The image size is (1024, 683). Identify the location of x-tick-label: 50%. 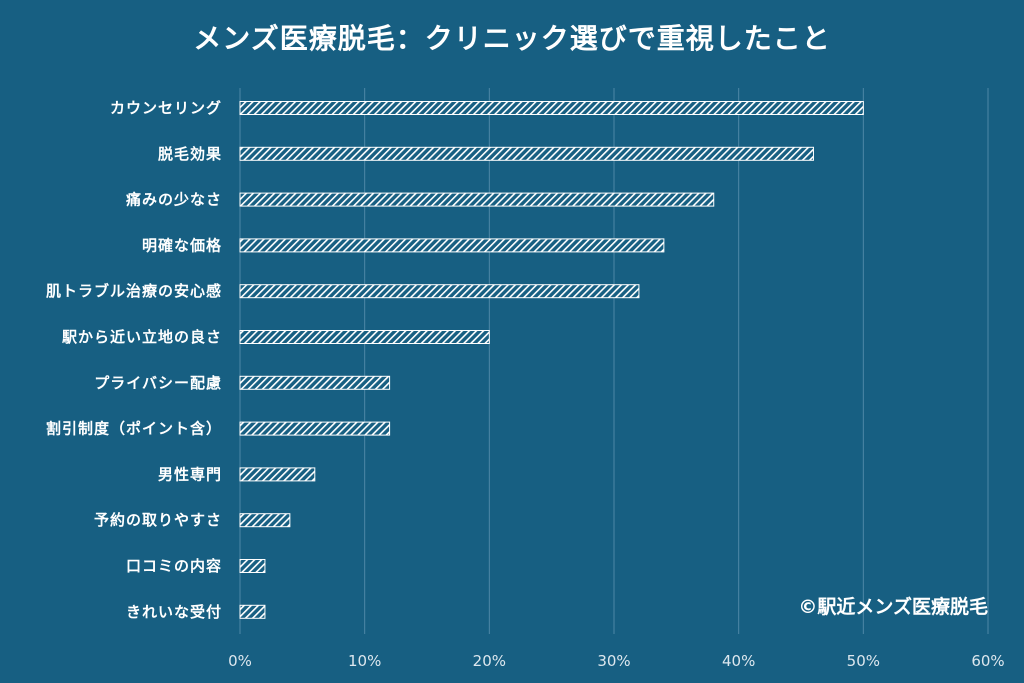
(863, 661).